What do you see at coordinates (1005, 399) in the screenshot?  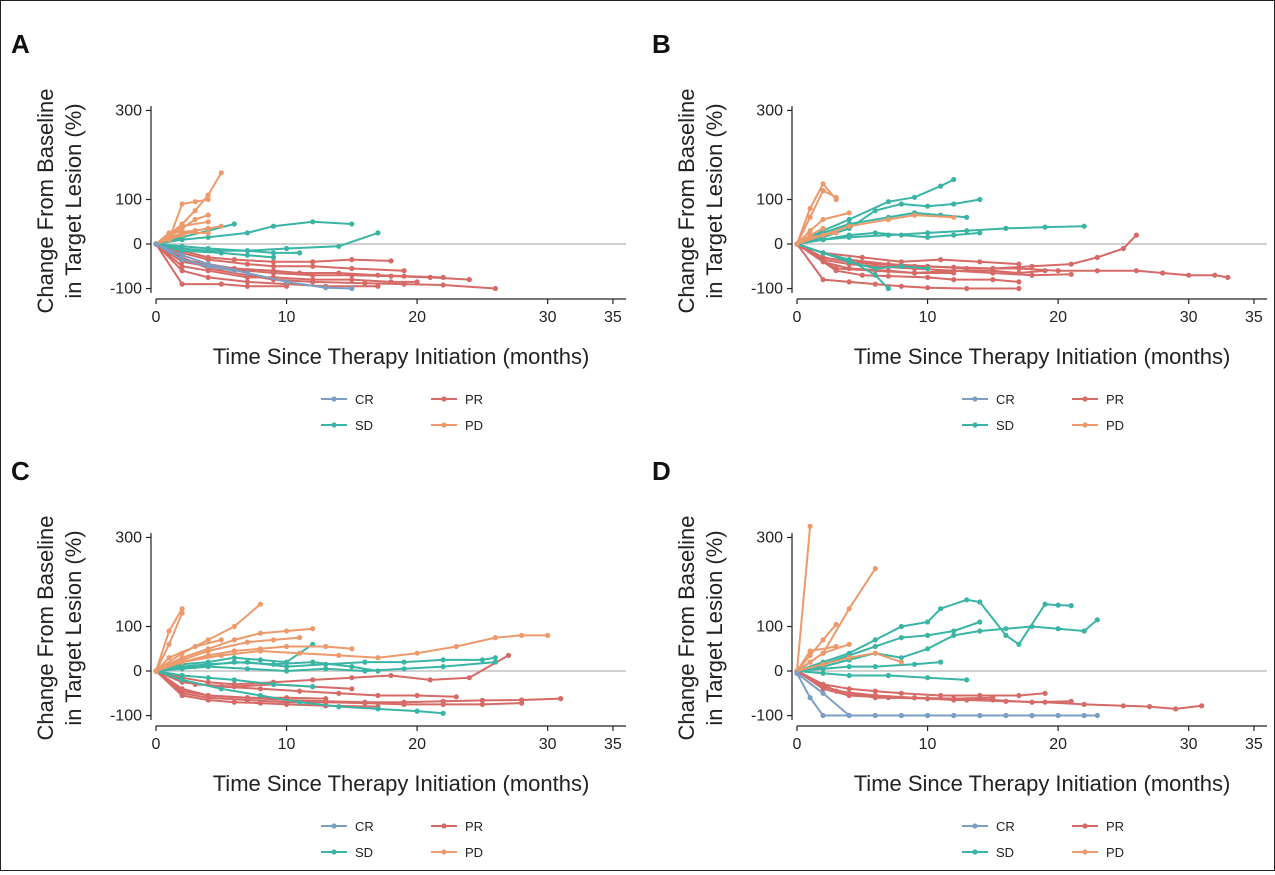 I see `legend-label: CR` at bounding box center [1005, 399].